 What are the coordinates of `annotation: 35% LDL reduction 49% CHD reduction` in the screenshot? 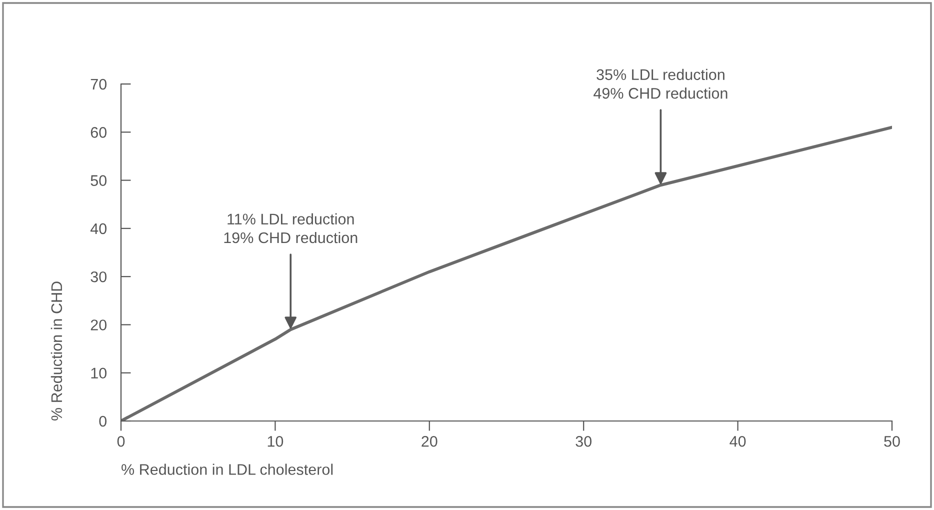 It's located at (661, 83).